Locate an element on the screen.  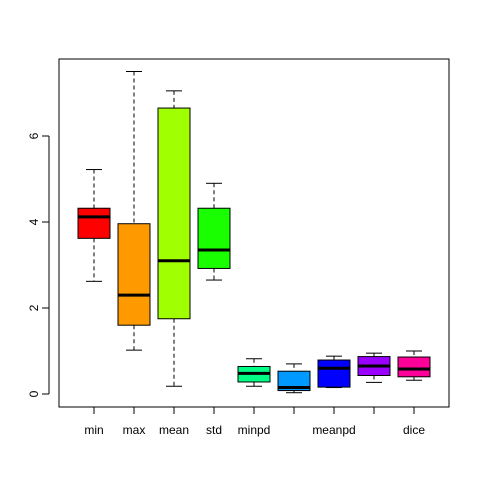
box-mean is located at coordinates (174, 238).